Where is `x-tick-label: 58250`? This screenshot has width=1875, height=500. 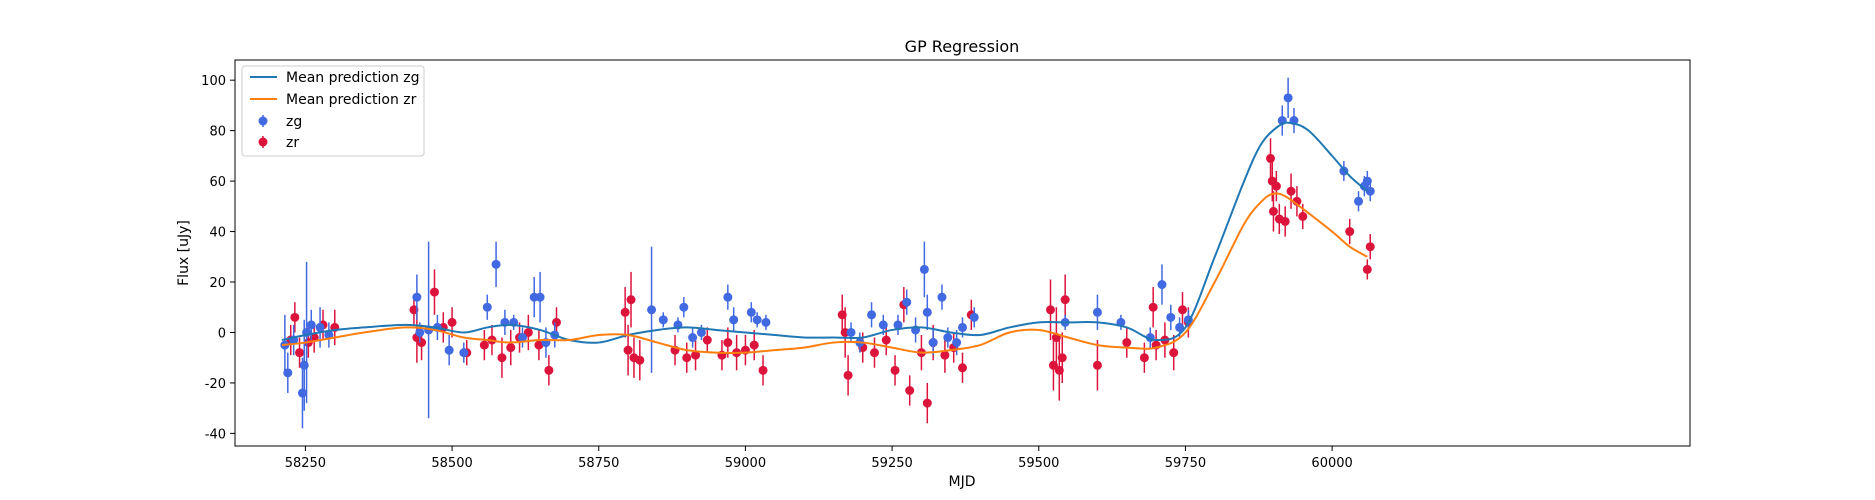
x-tick-label: 58250 is located at coordinates (305, 463).